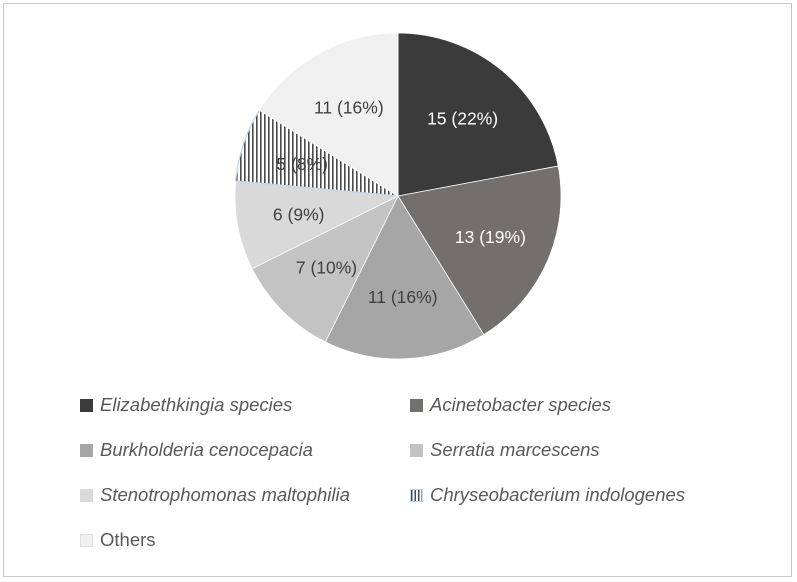 The width and height of the screenshot is (797, 582). What do you see at coordinates (128, 539) in the screenshot?
I see `legend-label: Others` at bounding box center [128, 539].